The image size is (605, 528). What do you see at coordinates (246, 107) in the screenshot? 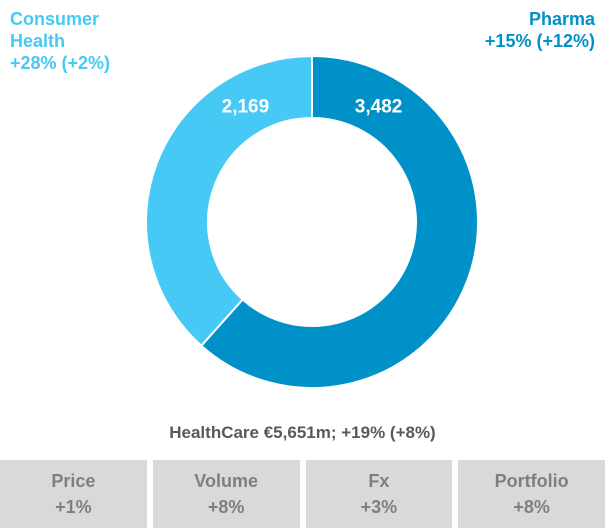
I see `value-label: 2,169` at bounding box center [246, 107].